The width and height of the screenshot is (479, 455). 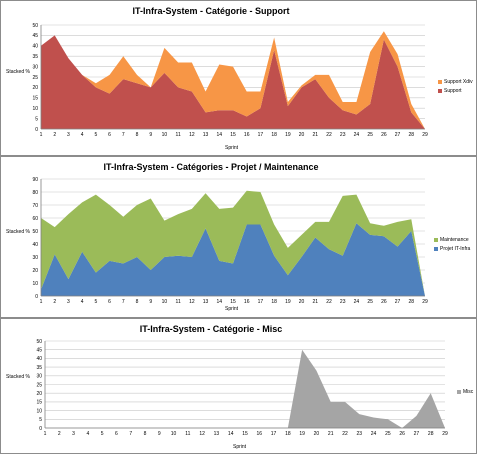 I want to click on y-tick-label: 30, so click(x=35, y=258).